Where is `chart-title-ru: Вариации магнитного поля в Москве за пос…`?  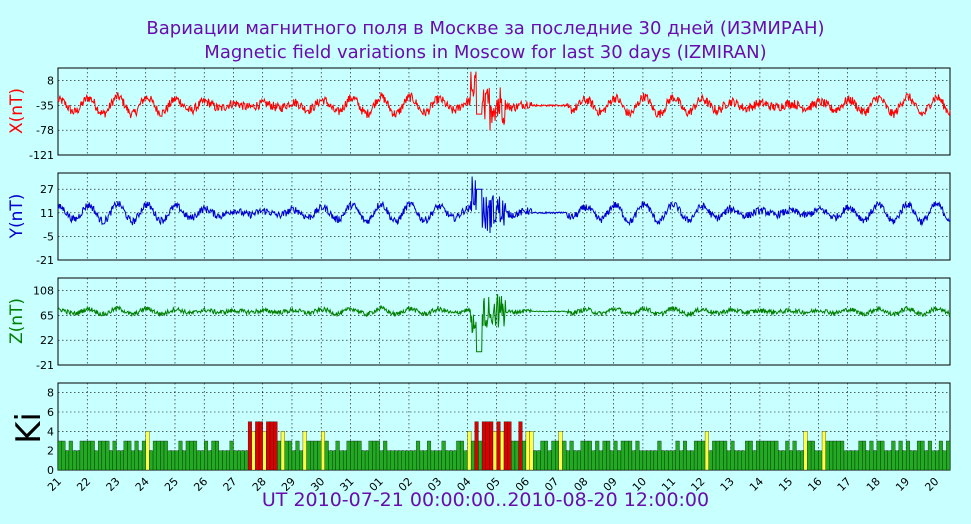
chart-title-ru: Вариации магнитного поля в Москве за пос… is located at coordinates (485, 28).